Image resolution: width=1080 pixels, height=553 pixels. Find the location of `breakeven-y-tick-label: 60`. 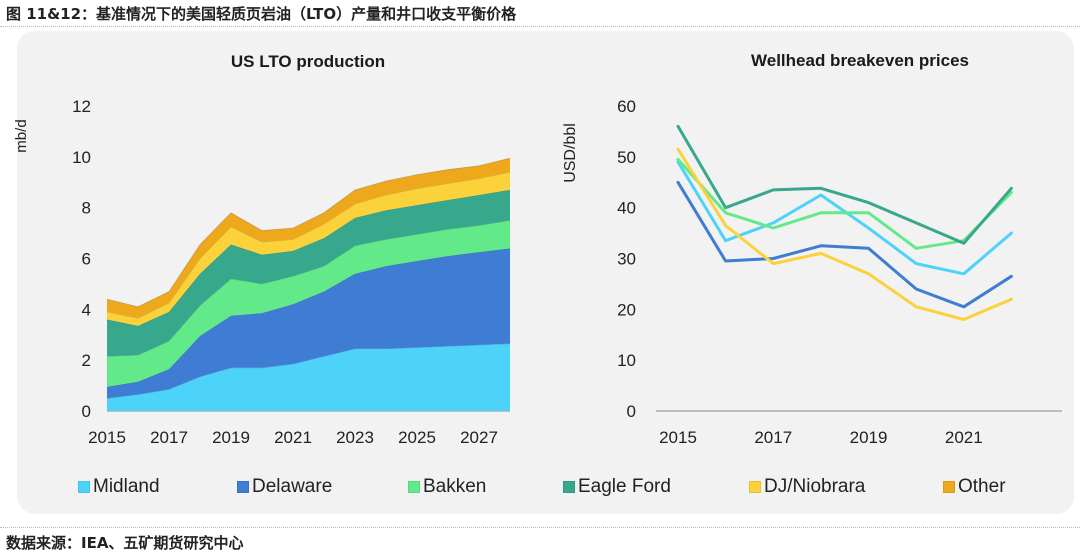

breakeven-y-tick-label: 60 is located at coordinates (626, 106).